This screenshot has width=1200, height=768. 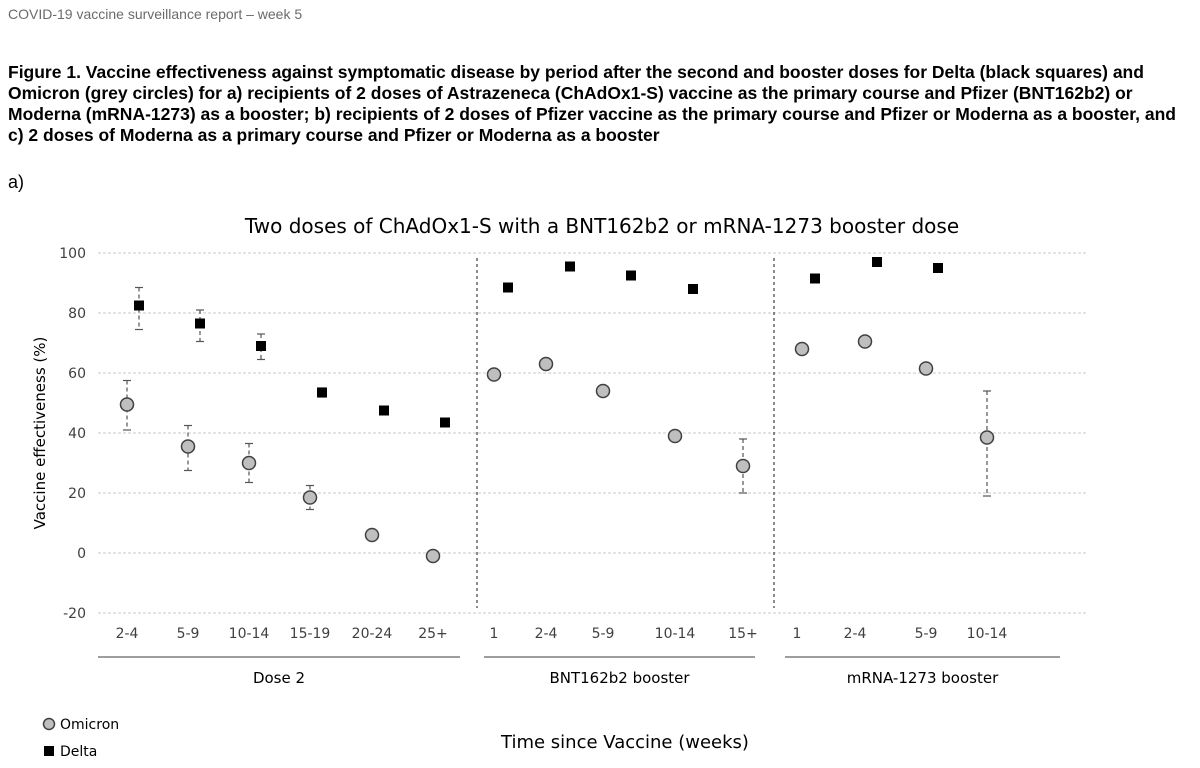 I want to click on legend-omicron-marker, so click(x=49, y=724).